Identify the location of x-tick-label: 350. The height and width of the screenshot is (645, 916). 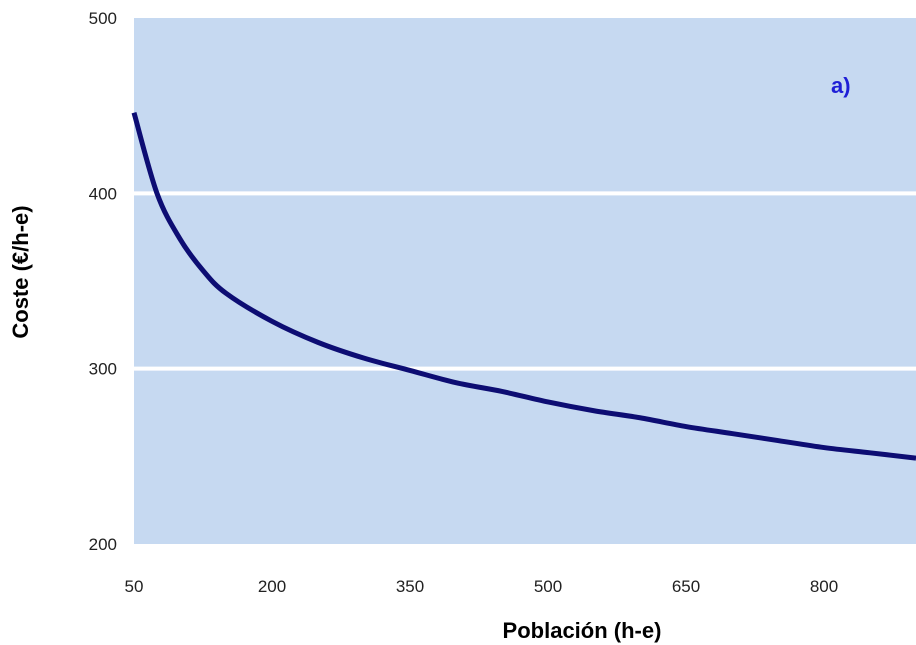
(410, 586).